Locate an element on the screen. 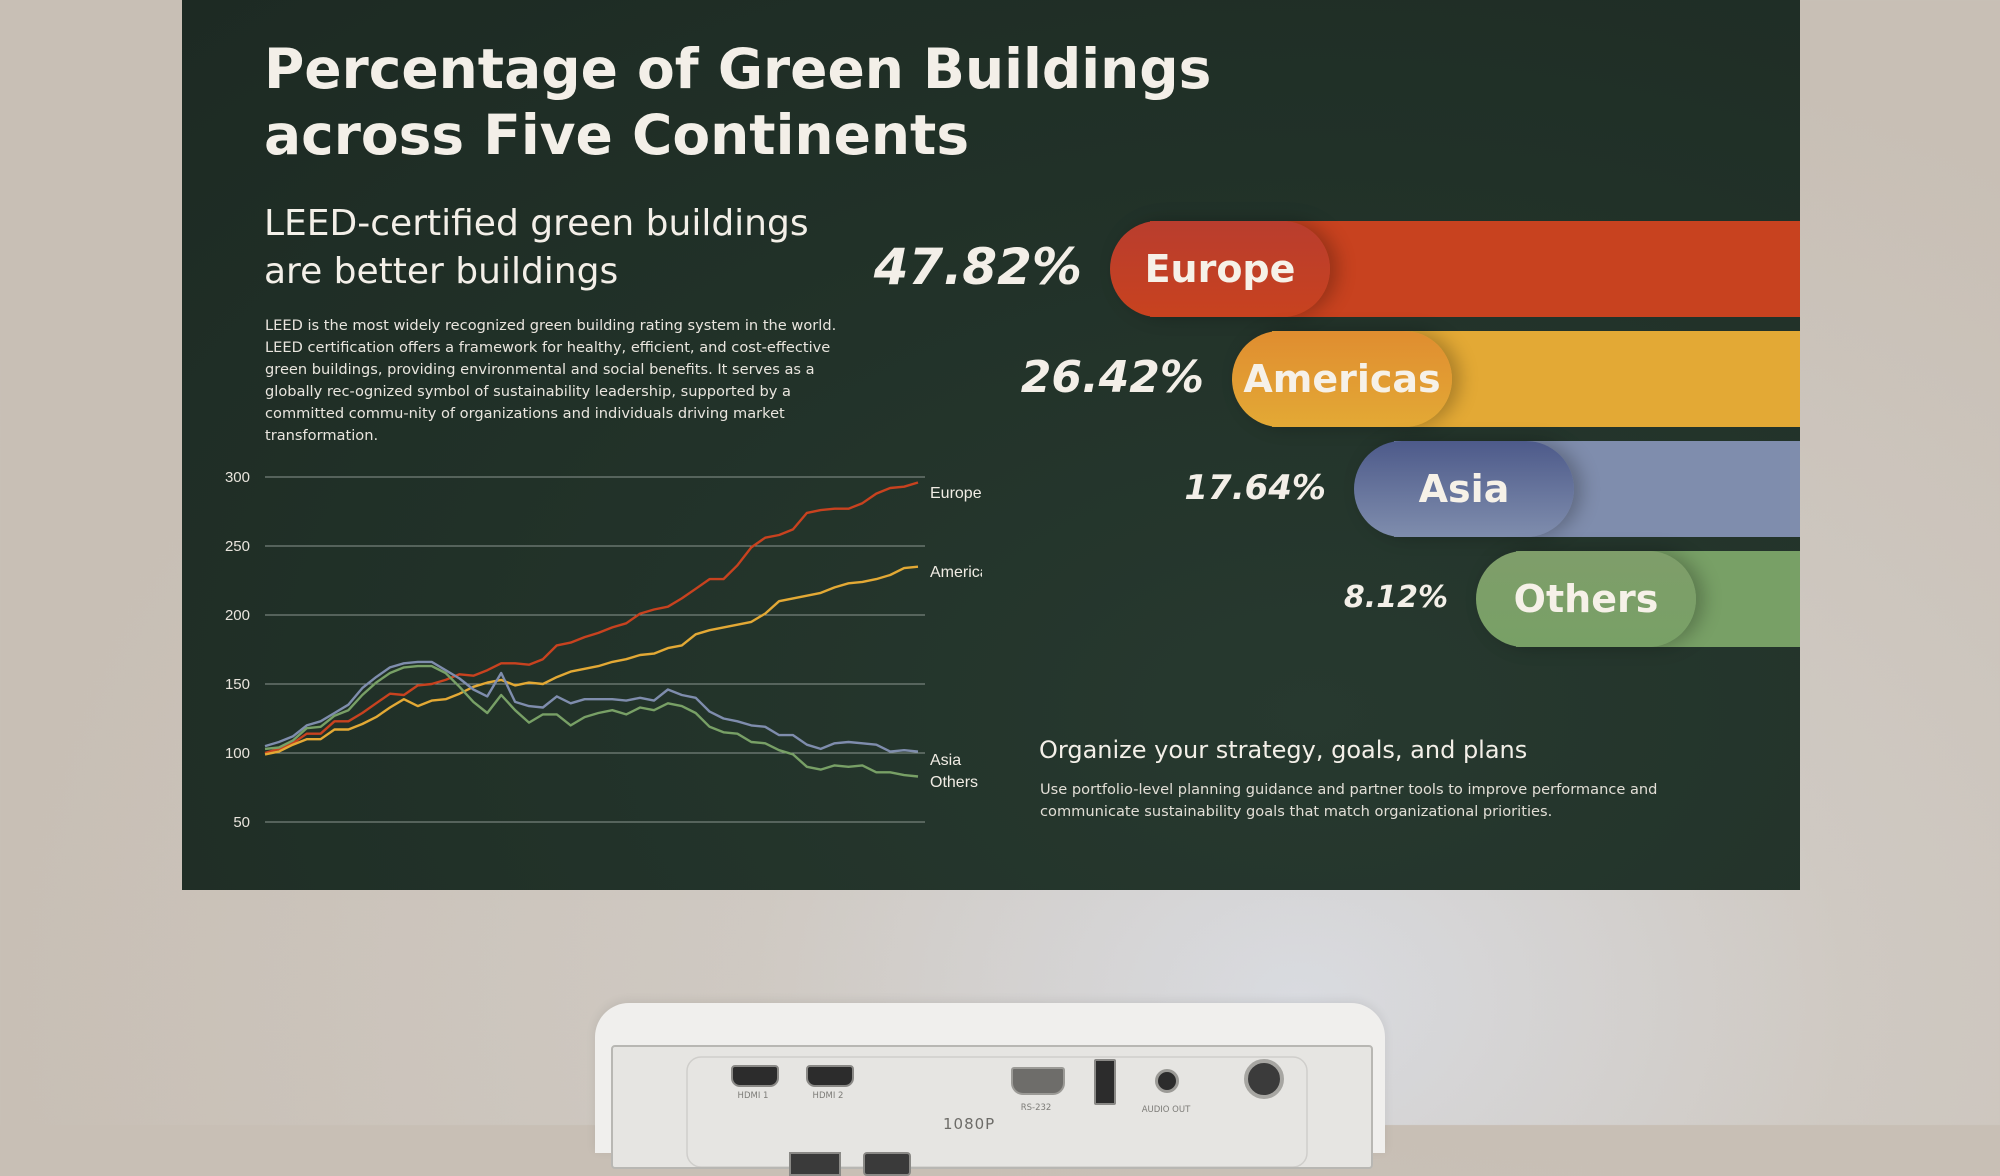 This screenshot has width=2000, height=1176. y-tick-label: 100 is located at coordinates (237, 753).